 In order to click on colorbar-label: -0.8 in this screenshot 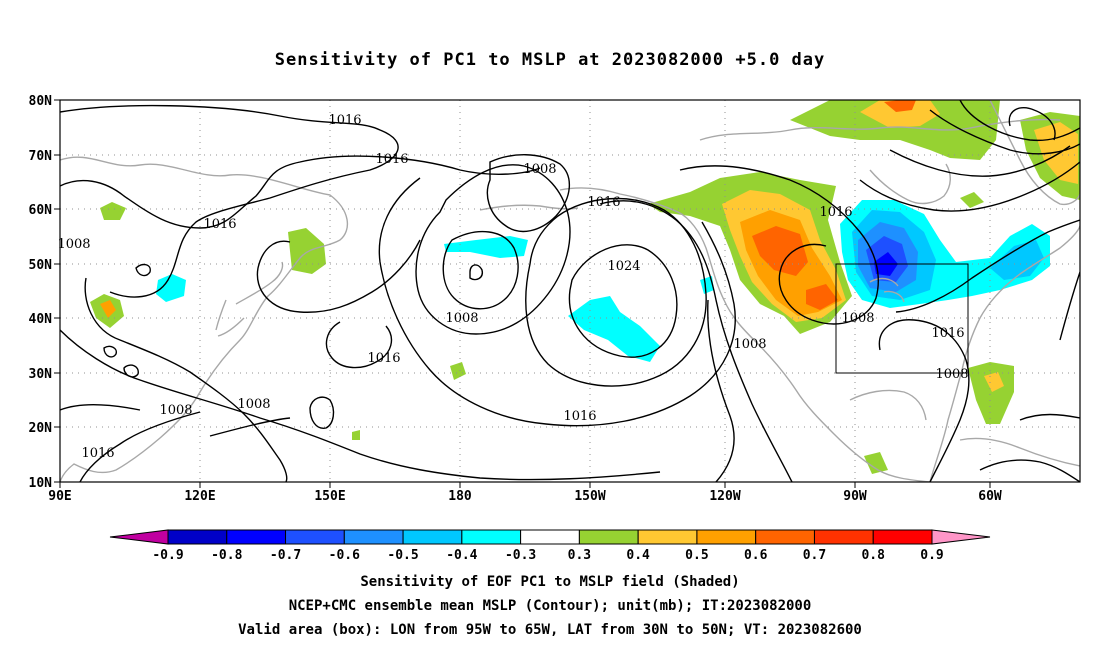, I will do `click(226, 555)`.